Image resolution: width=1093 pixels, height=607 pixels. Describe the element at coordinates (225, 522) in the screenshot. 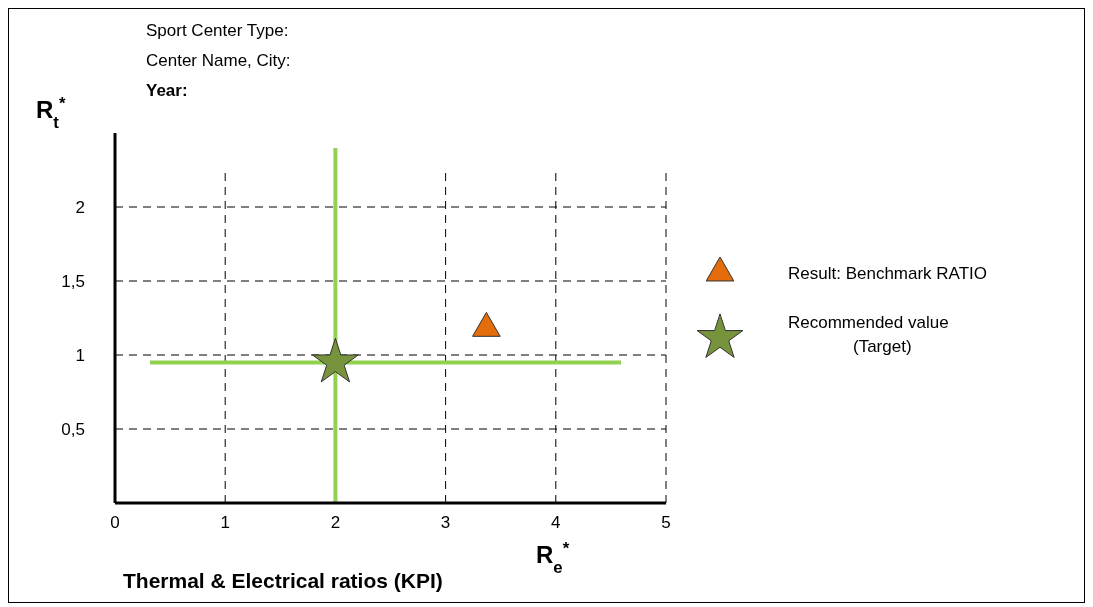

I see `x-tick-label: 1` at that location.